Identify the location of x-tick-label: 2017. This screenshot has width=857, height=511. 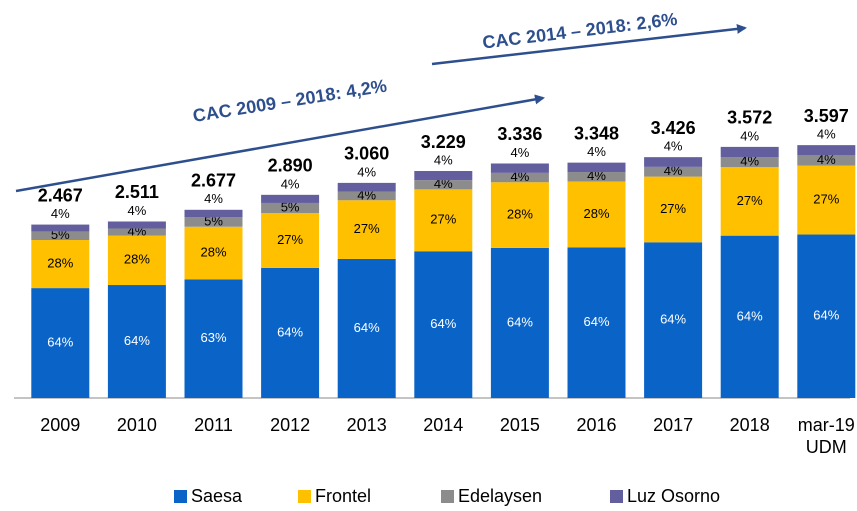
(673, 425).